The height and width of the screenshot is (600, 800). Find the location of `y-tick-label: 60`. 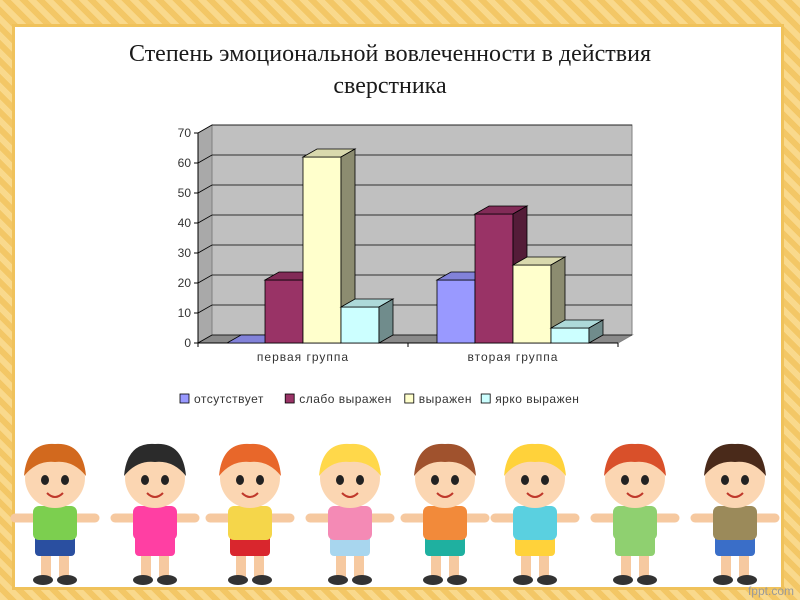

y-tick-label: 60 is located at coordinates (185, 163).